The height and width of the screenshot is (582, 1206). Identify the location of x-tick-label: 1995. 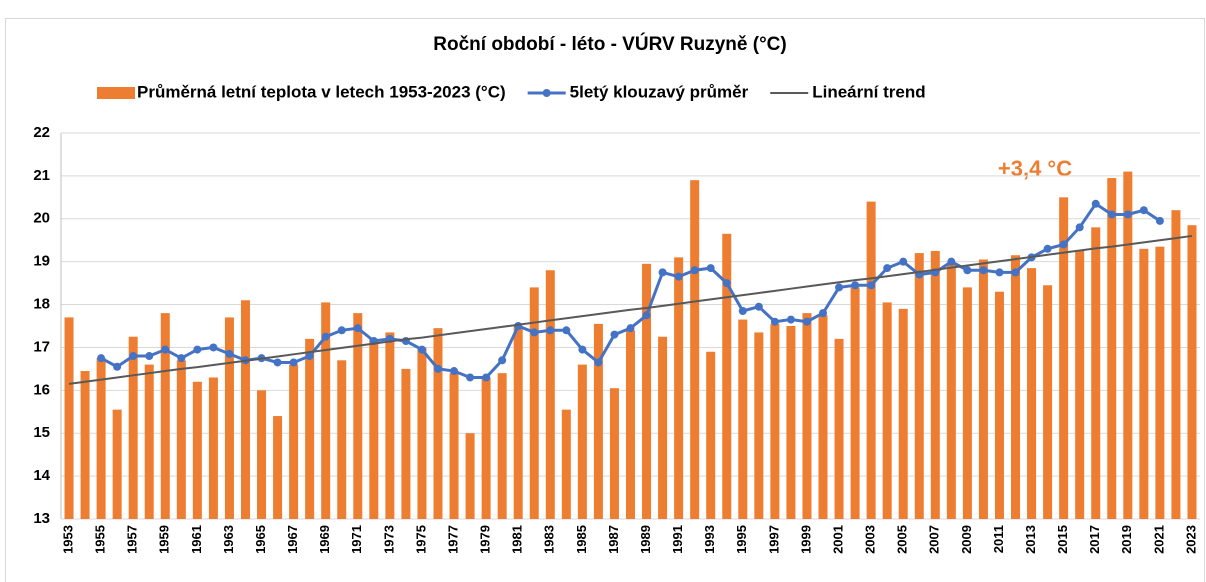
(741, 539).